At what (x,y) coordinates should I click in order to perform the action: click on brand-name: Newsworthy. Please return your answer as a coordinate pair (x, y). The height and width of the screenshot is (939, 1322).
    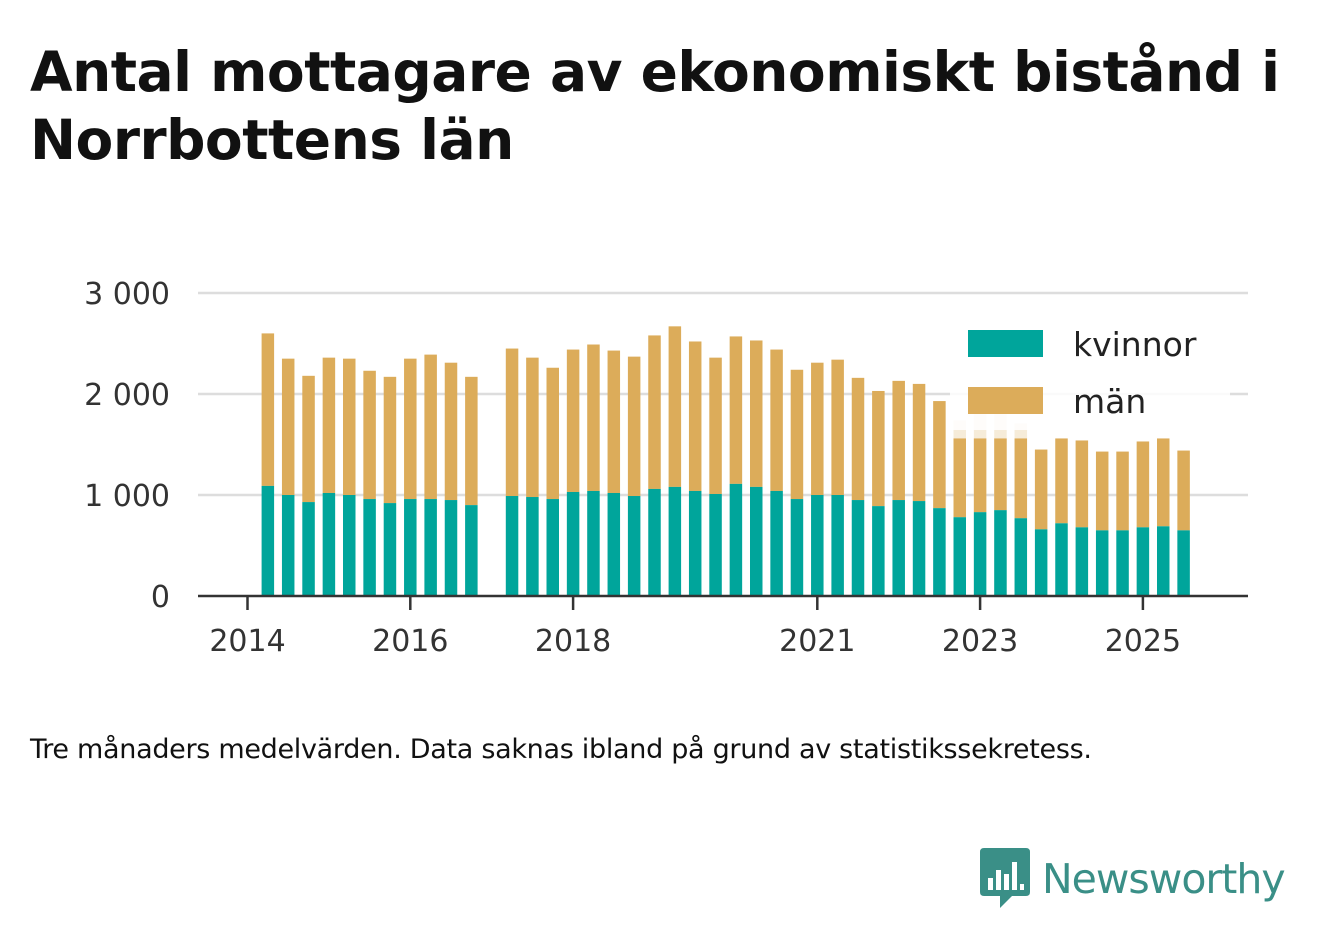
    Looking at the image, I should click on (1164, 879).